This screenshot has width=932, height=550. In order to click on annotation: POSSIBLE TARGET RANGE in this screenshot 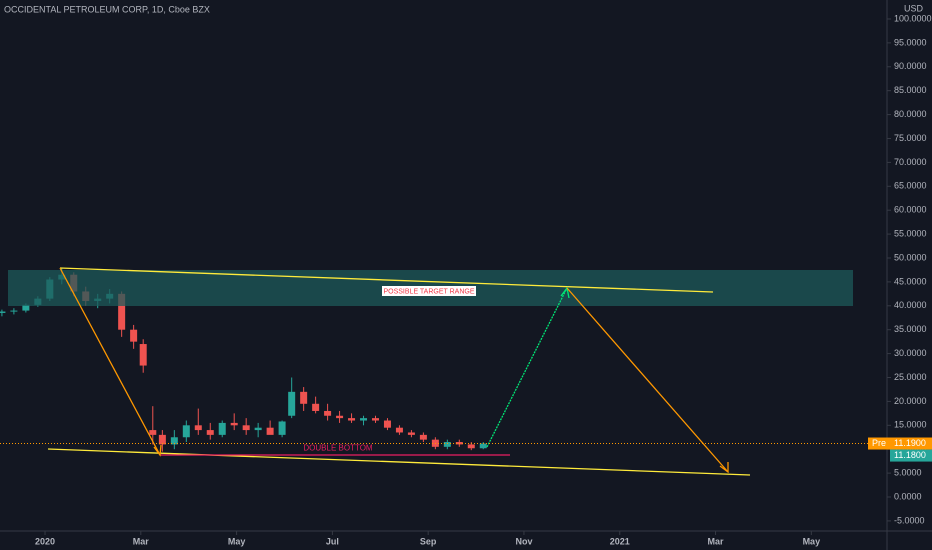, I will do `click(428, 291)`.